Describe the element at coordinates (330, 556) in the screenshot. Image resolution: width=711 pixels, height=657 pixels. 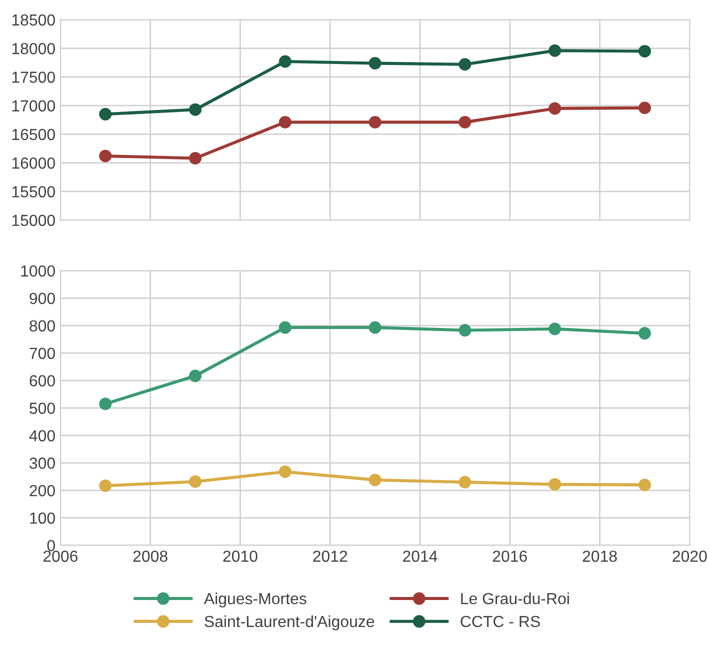
I see `x-tick-label: 2012` at that location.